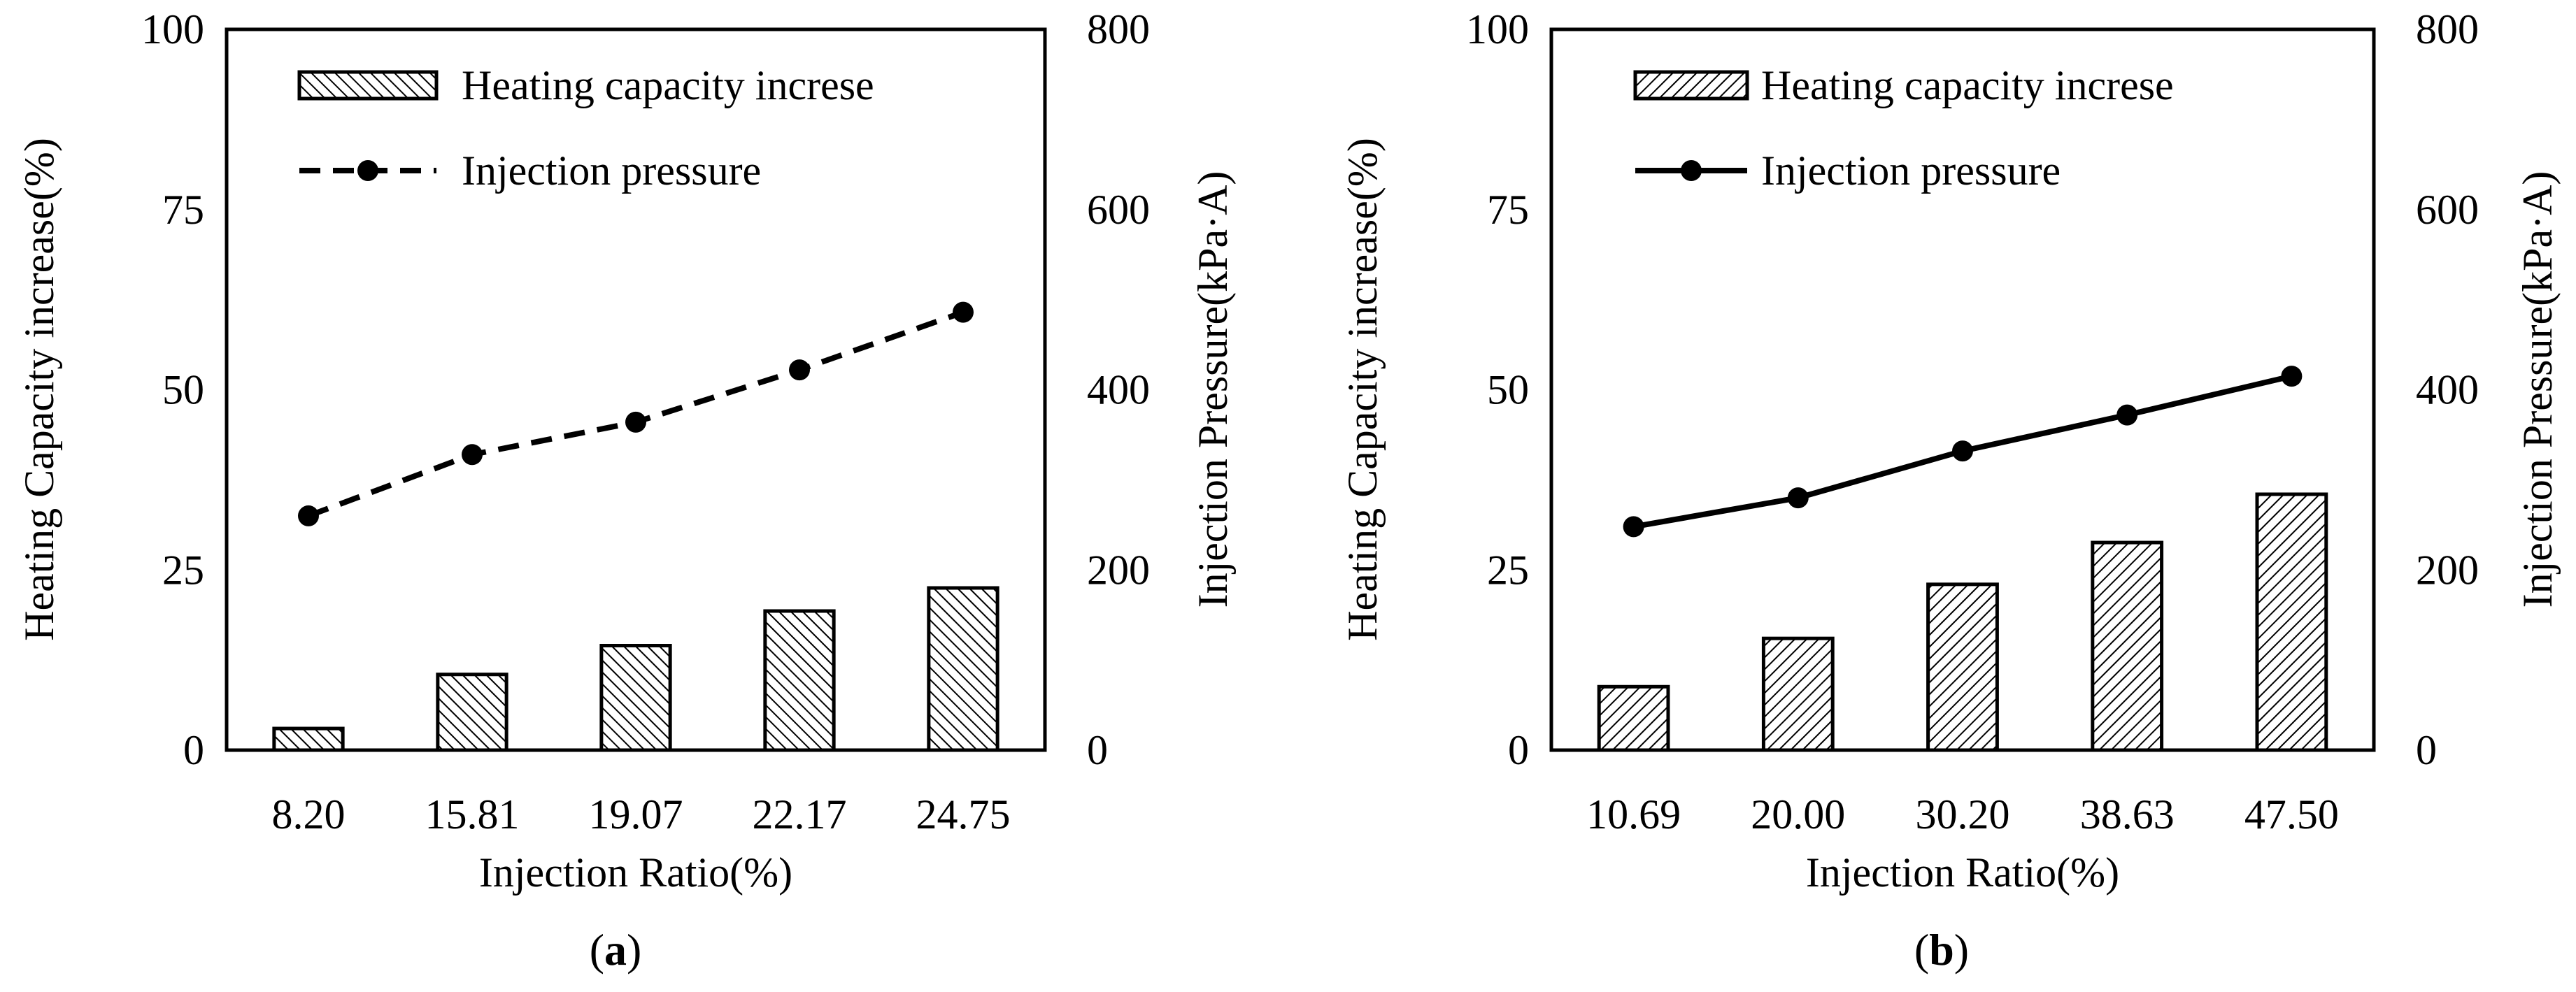  Describe the element at coordinates (1633, 814) in the screenshot. I see `x-tick-label: 10.69` at that location.